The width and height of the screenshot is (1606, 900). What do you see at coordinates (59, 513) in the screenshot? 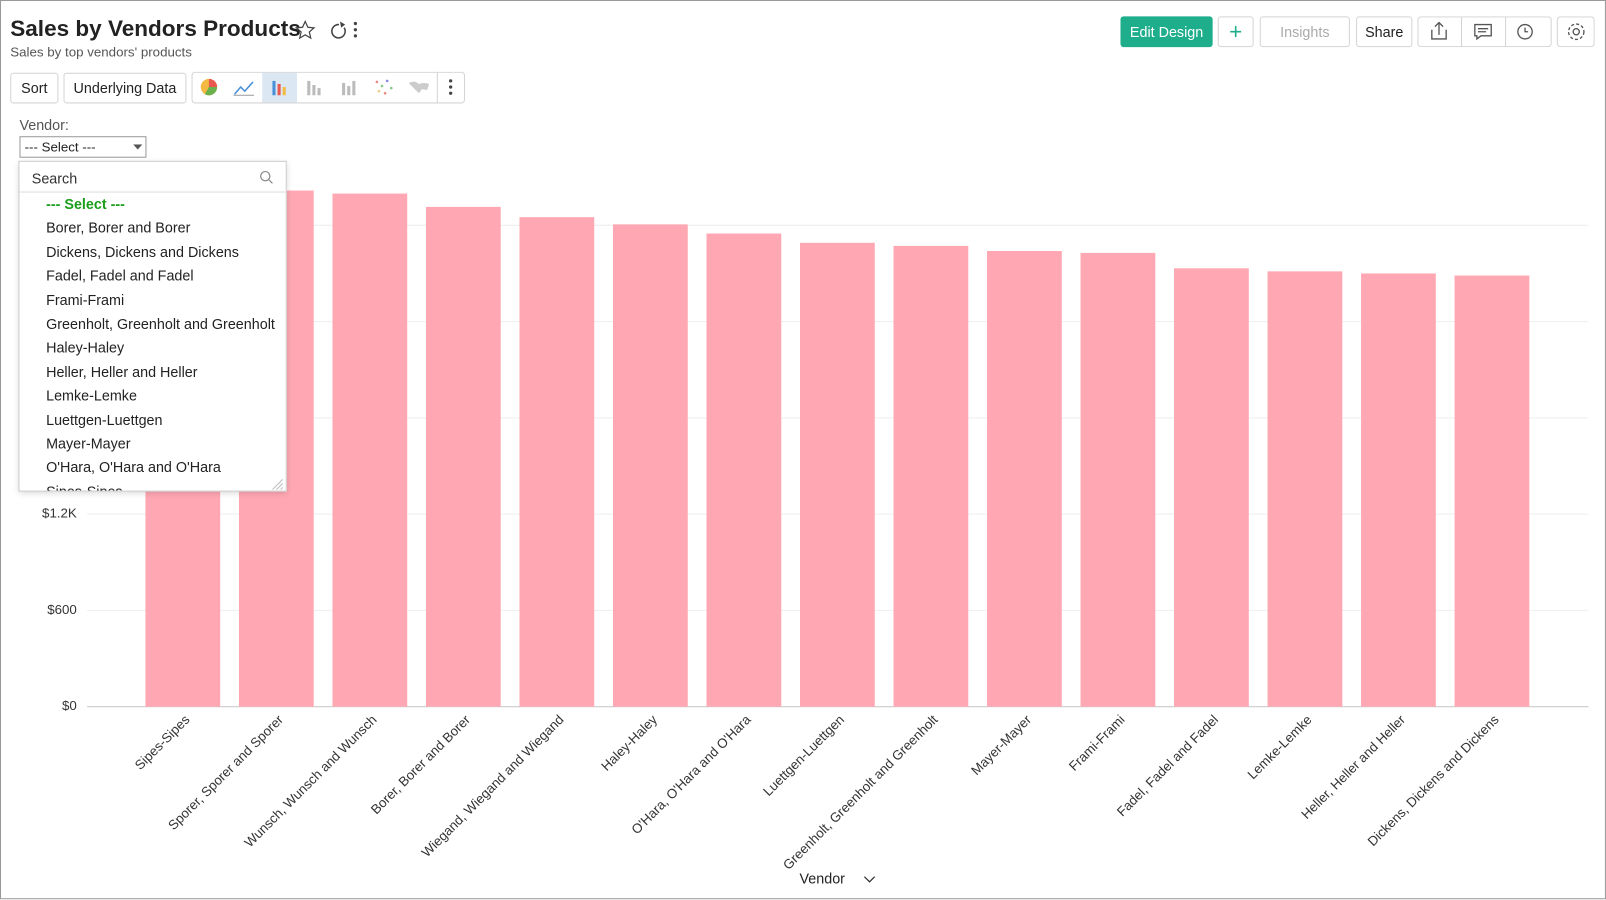
I see `y-tick-label: $1.2K` at bounding box center [59, 513].